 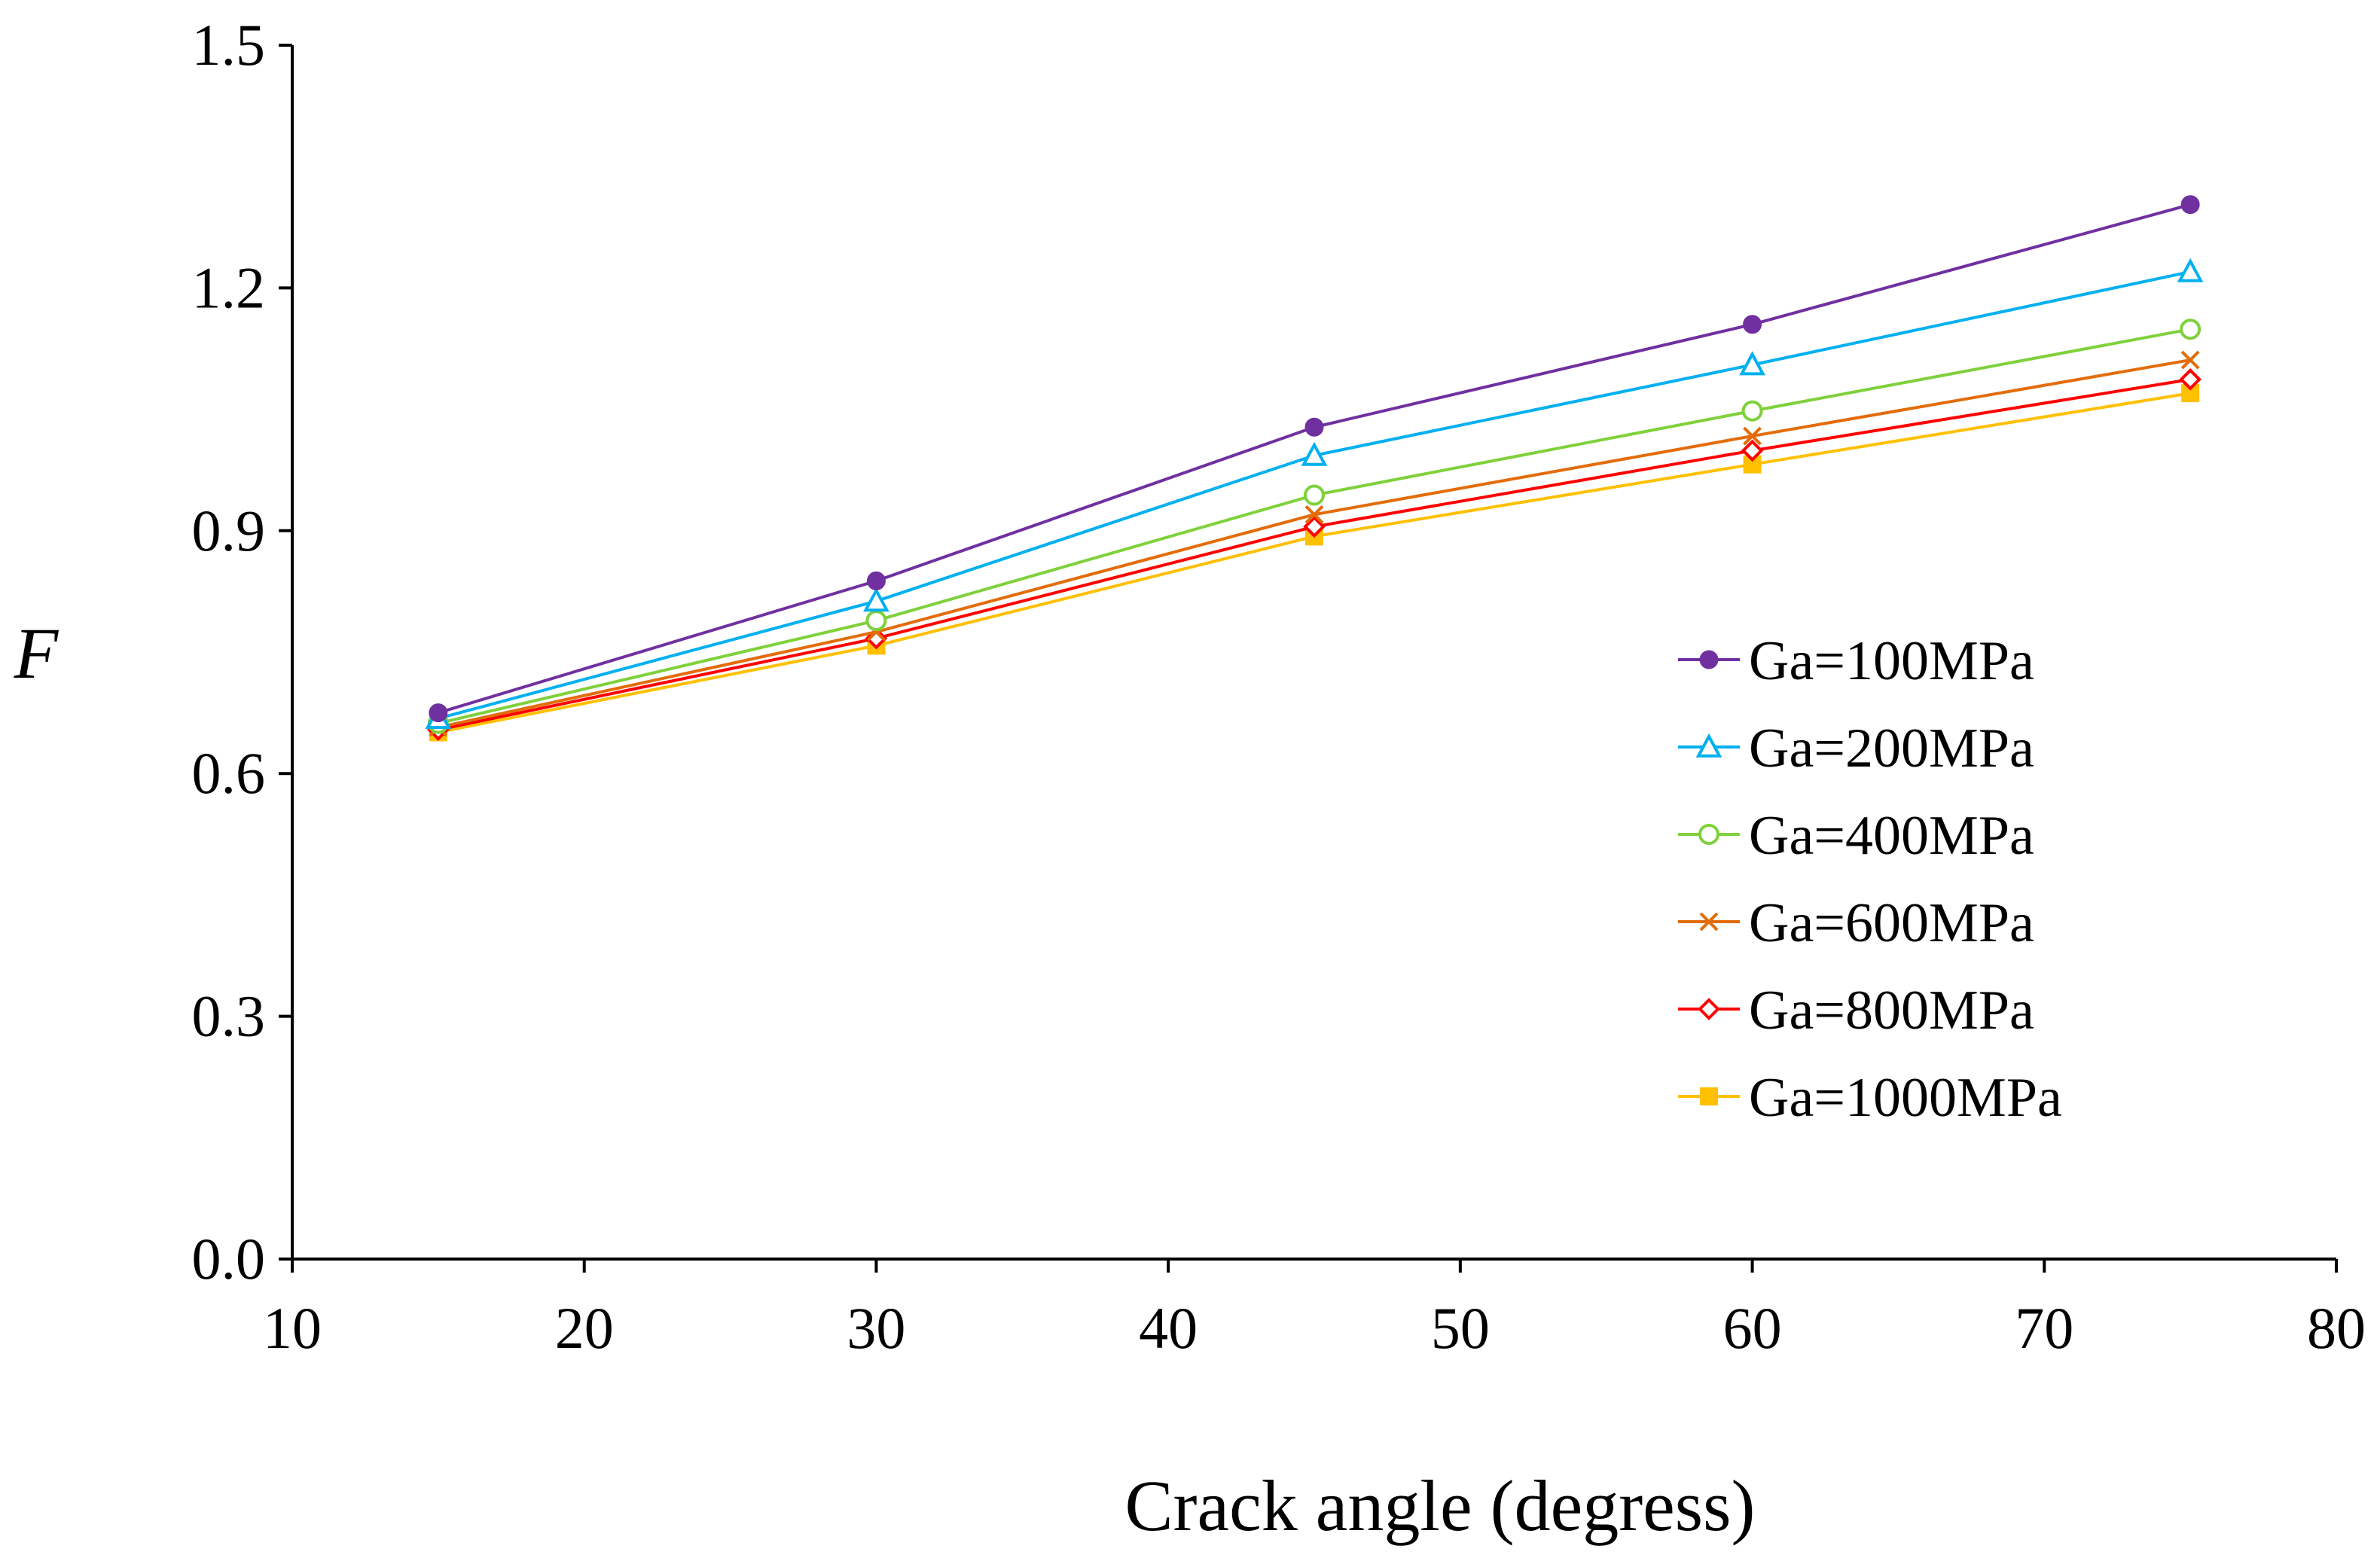 I want to click on x-tick-label: 60, so click(x=1752, y=1328).